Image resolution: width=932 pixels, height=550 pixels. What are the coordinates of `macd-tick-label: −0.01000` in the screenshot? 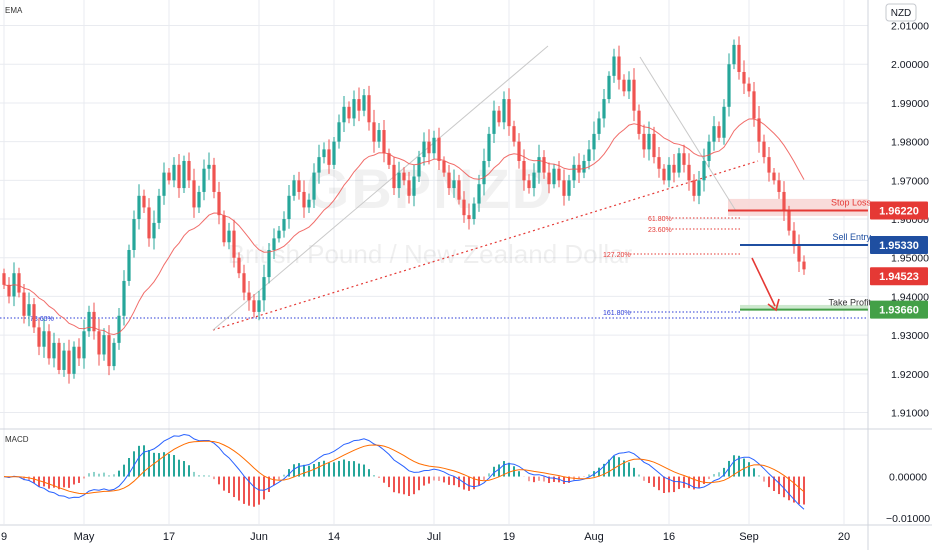 It's located at (908, 519).